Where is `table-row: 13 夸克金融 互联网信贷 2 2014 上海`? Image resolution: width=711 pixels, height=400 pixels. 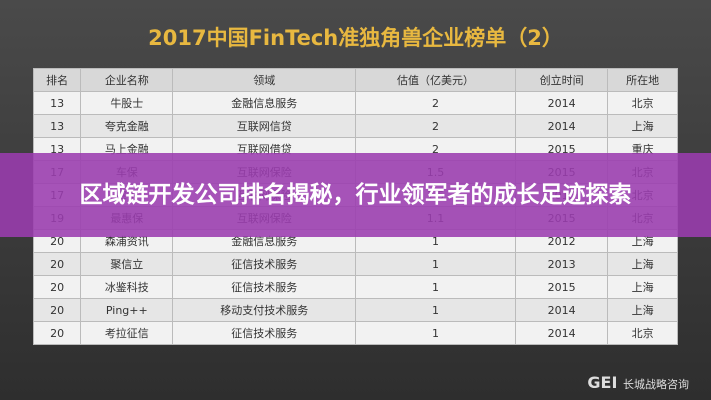
table-row: 13 夸克金融 互联网信贷 2 2014 上海 is located at coordinates (355, 126).